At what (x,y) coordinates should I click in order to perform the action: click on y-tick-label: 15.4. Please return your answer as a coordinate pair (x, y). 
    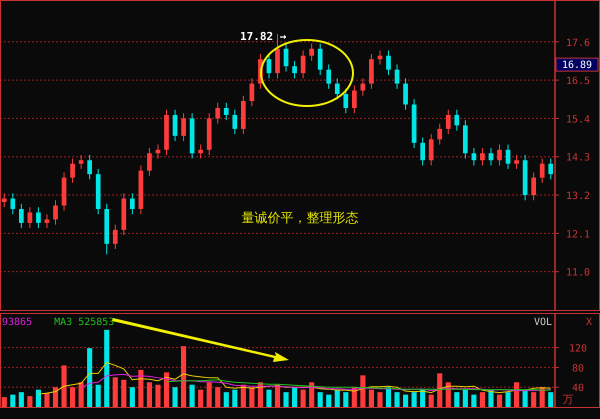
    Looking at the image, I should click on (578, 120).